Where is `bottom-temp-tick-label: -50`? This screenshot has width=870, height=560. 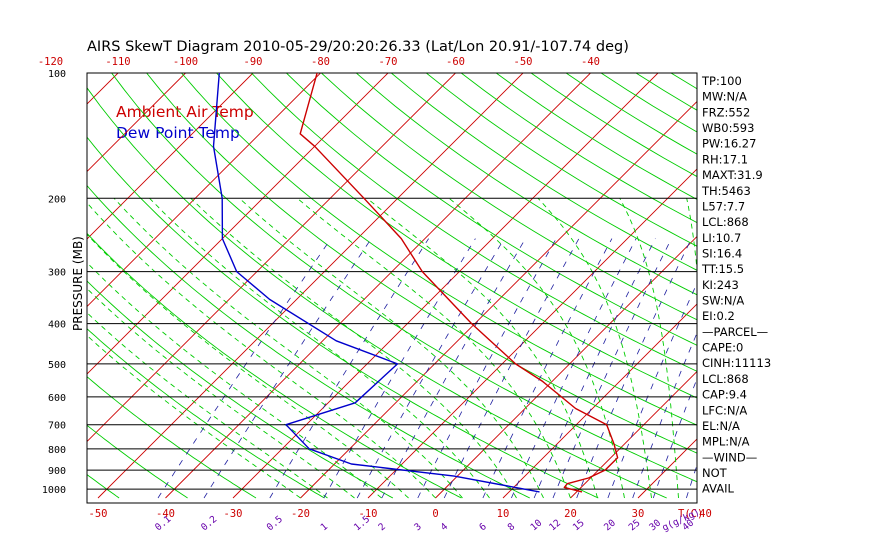 bottom-temp-tick-label: -50 is located at coordinates (98, 514).